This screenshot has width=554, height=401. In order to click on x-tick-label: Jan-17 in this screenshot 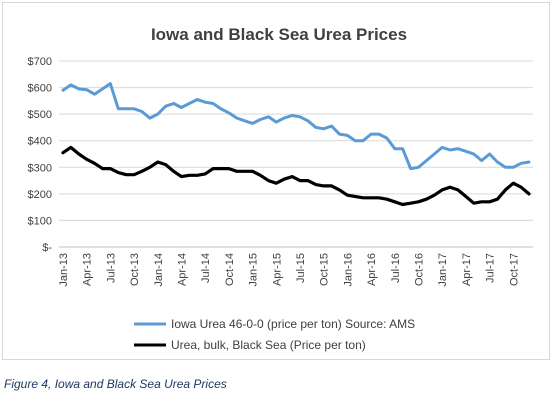, I will do `click(443, 270)`.